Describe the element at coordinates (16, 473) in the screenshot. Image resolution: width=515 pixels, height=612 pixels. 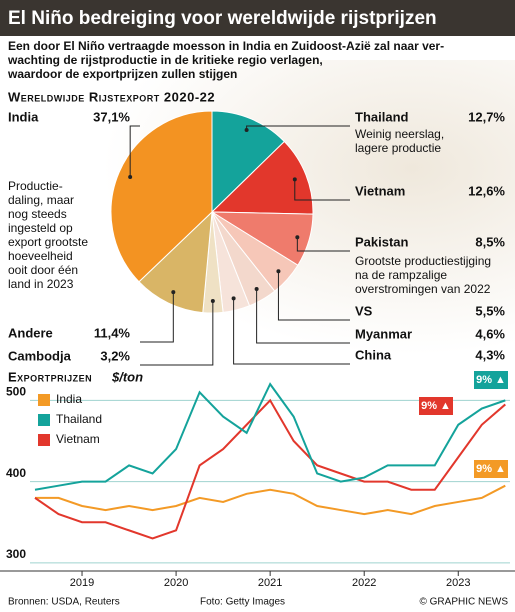
I see `y-tick-label: 400` at that location.